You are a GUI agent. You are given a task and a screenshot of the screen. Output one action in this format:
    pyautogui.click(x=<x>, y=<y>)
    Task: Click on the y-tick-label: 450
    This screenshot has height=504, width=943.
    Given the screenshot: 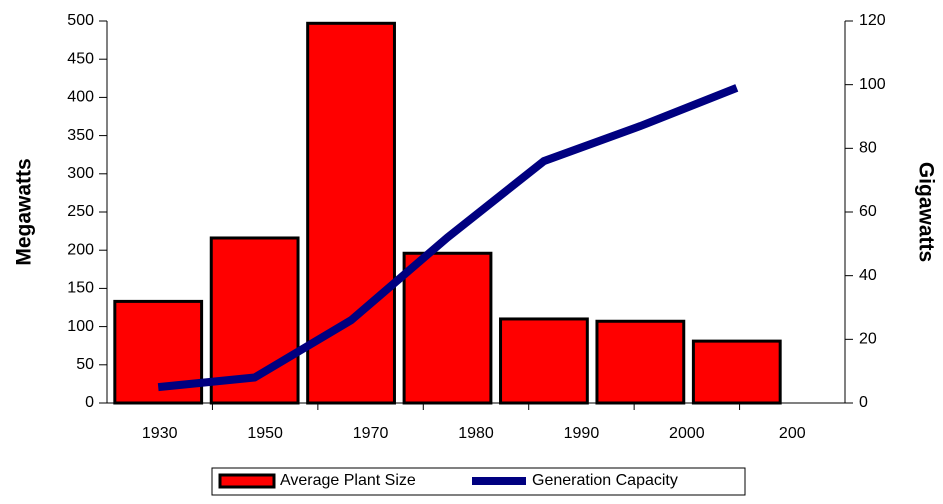 What is the action you would take?
    pyautogui.click(x=80, y=58)
    